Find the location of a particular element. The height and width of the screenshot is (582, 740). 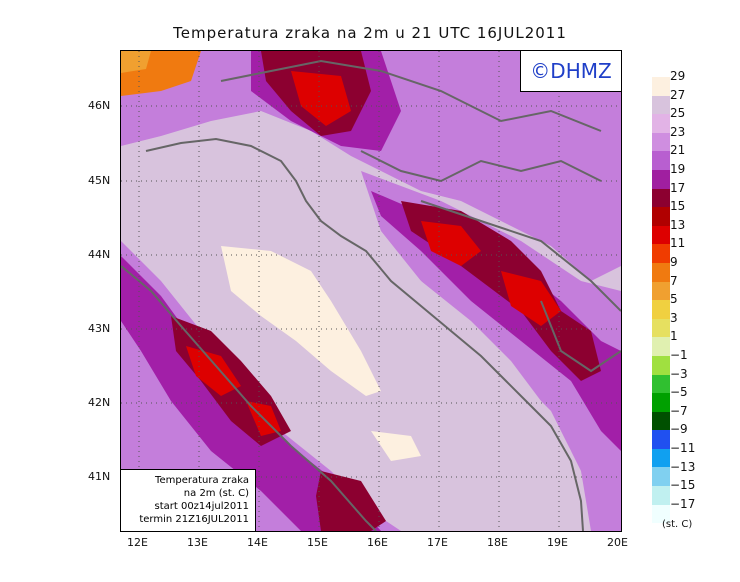

info-line-1: Temperatura zraka is located at coordinates (202, 480).